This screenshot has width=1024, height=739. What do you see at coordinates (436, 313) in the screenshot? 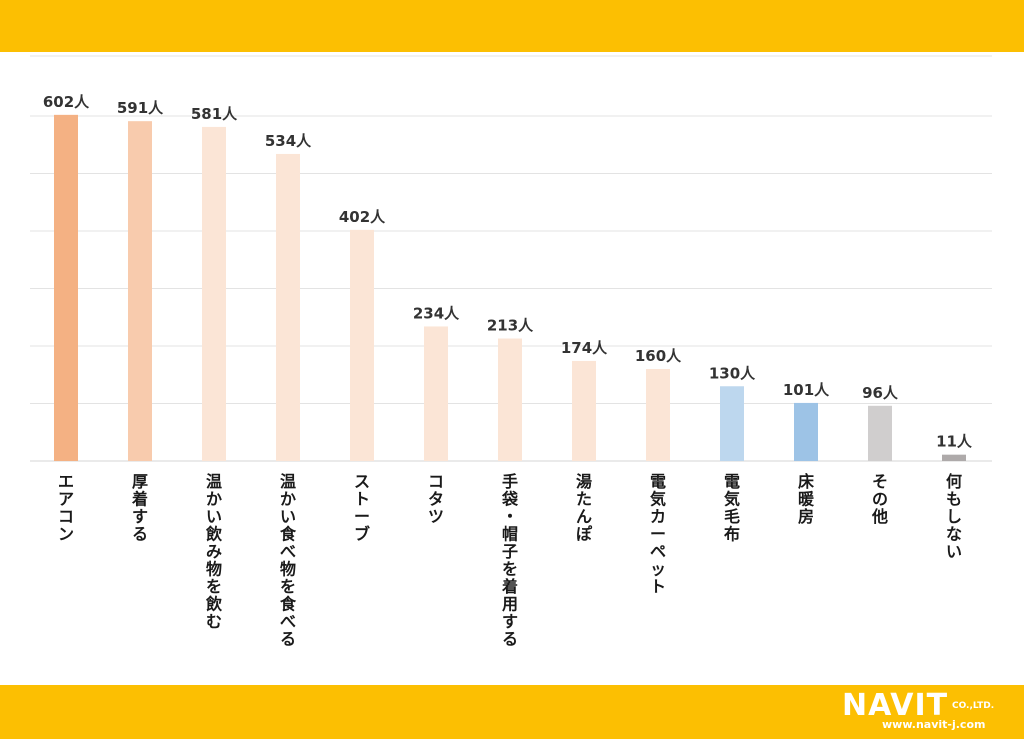
I see `value-label-6: 234人` at bounding box center [436, 313].